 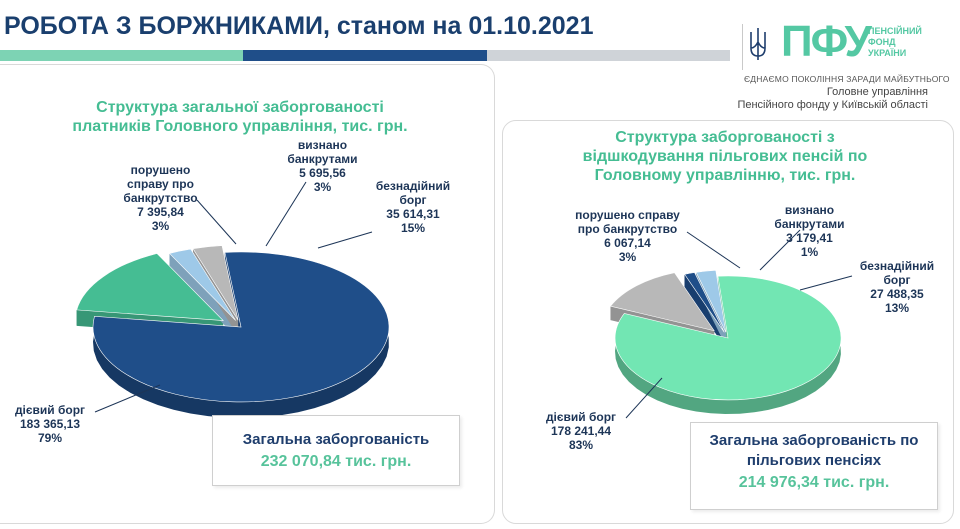 What do you see at coordinates (662, 302) in the screenshot?
I see `pie2-slice-hopeless-debt` at bounding box center [662, 302].